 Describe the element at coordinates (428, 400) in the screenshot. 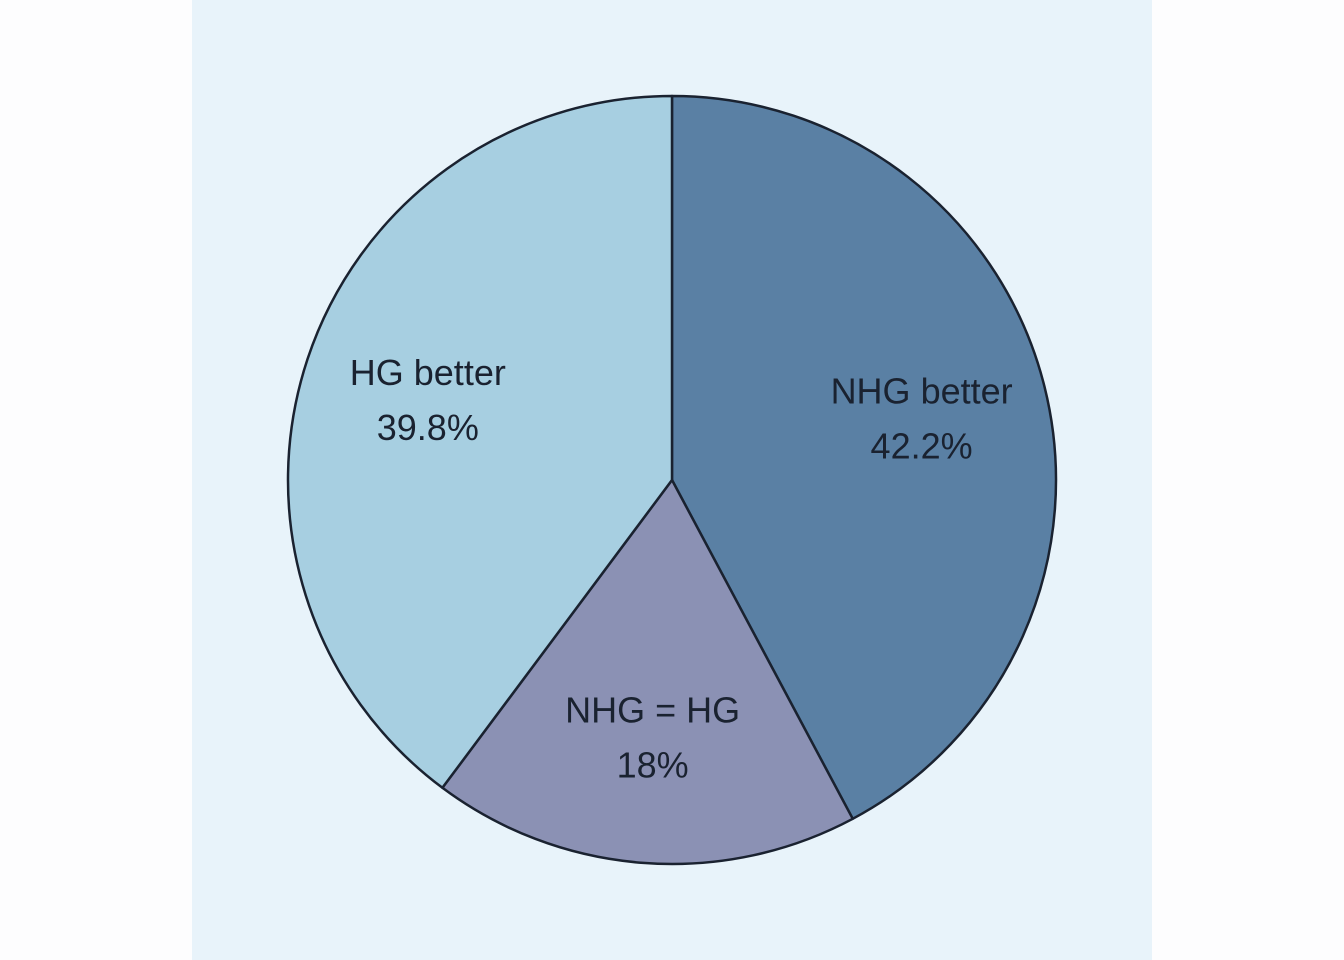

I see `slice-label-hg-better: HG better 39.8%` at that location.